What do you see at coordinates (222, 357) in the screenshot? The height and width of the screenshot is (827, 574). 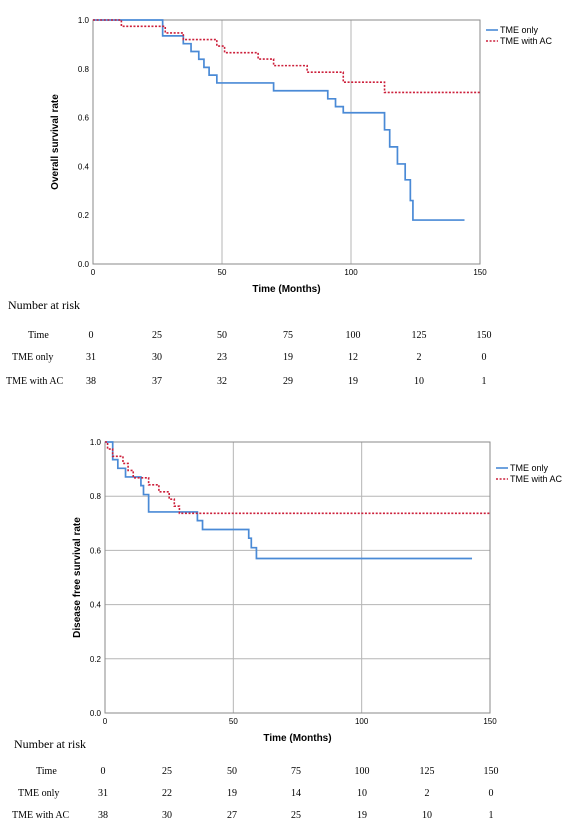 I see `risk-count: 23` at bounding box center [222, 357].